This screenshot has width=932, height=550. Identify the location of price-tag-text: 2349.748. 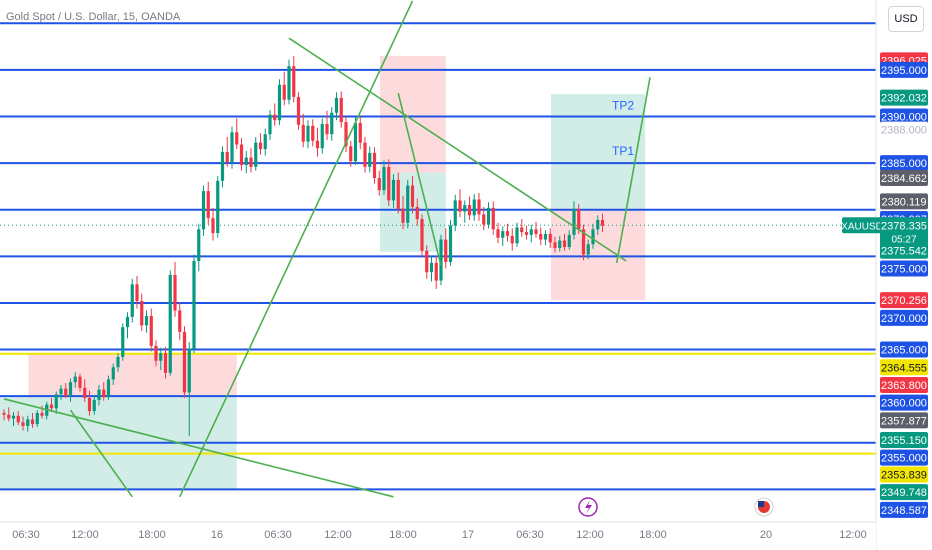
(904, 493).